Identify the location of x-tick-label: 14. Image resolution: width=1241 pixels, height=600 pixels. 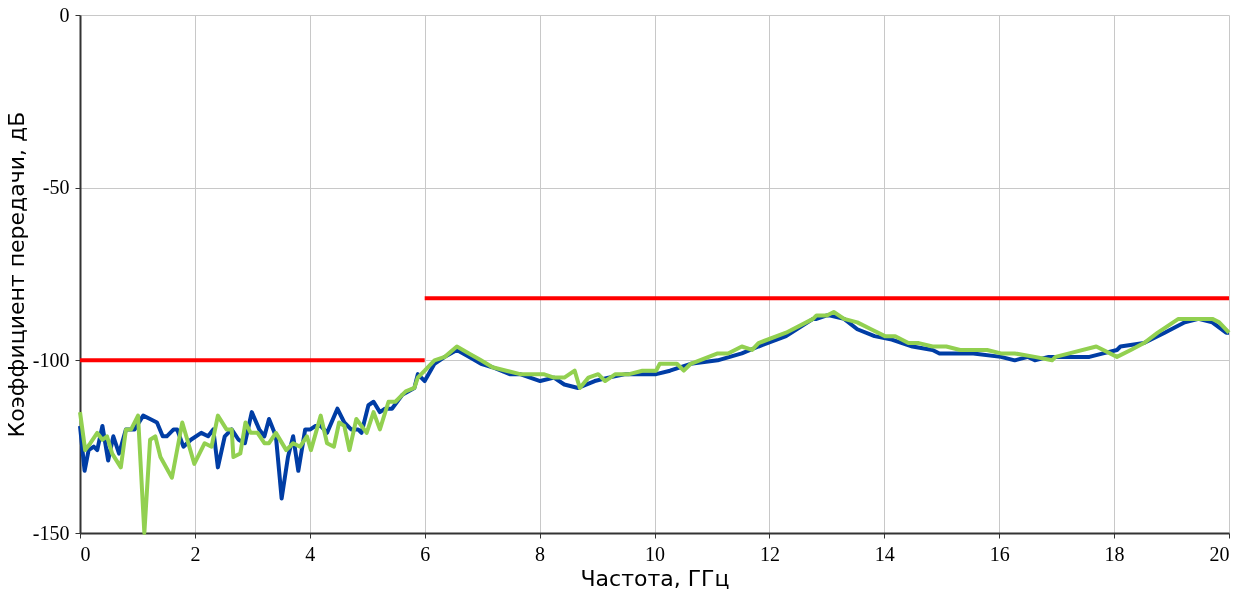
(884, 553).